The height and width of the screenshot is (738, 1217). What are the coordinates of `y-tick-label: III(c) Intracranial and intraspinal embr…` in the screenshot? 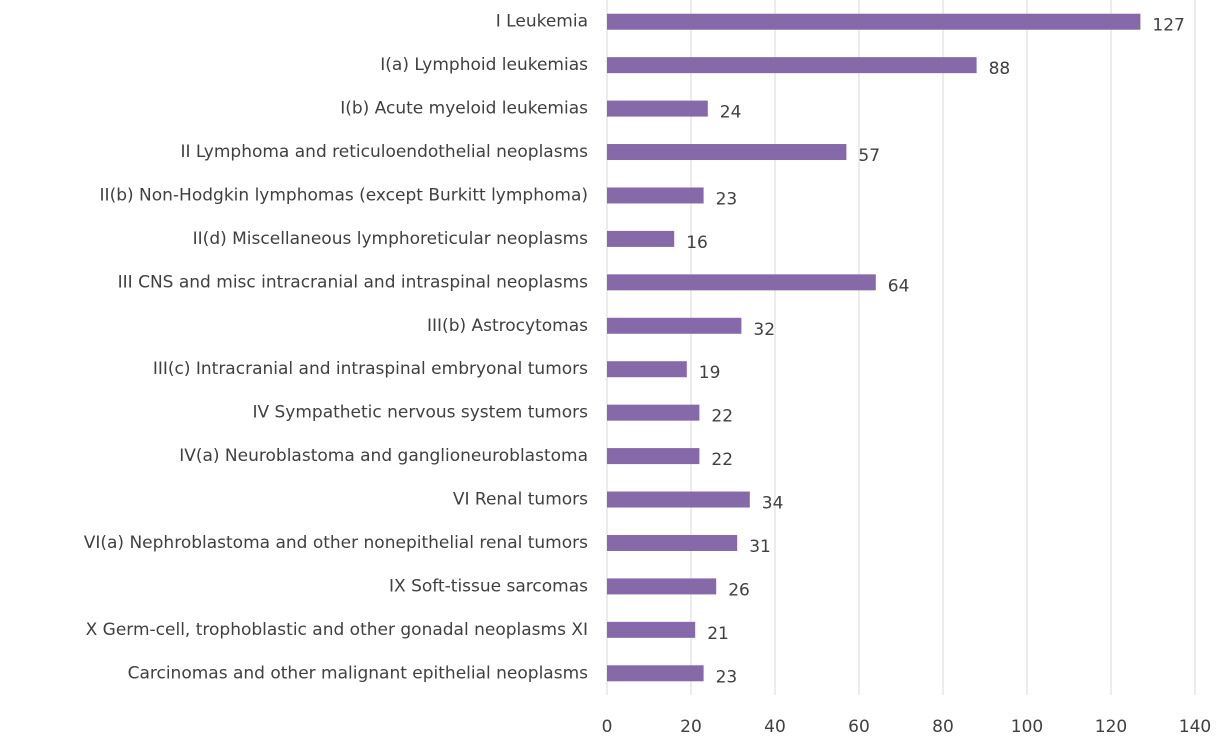 It's located at (370, 369).